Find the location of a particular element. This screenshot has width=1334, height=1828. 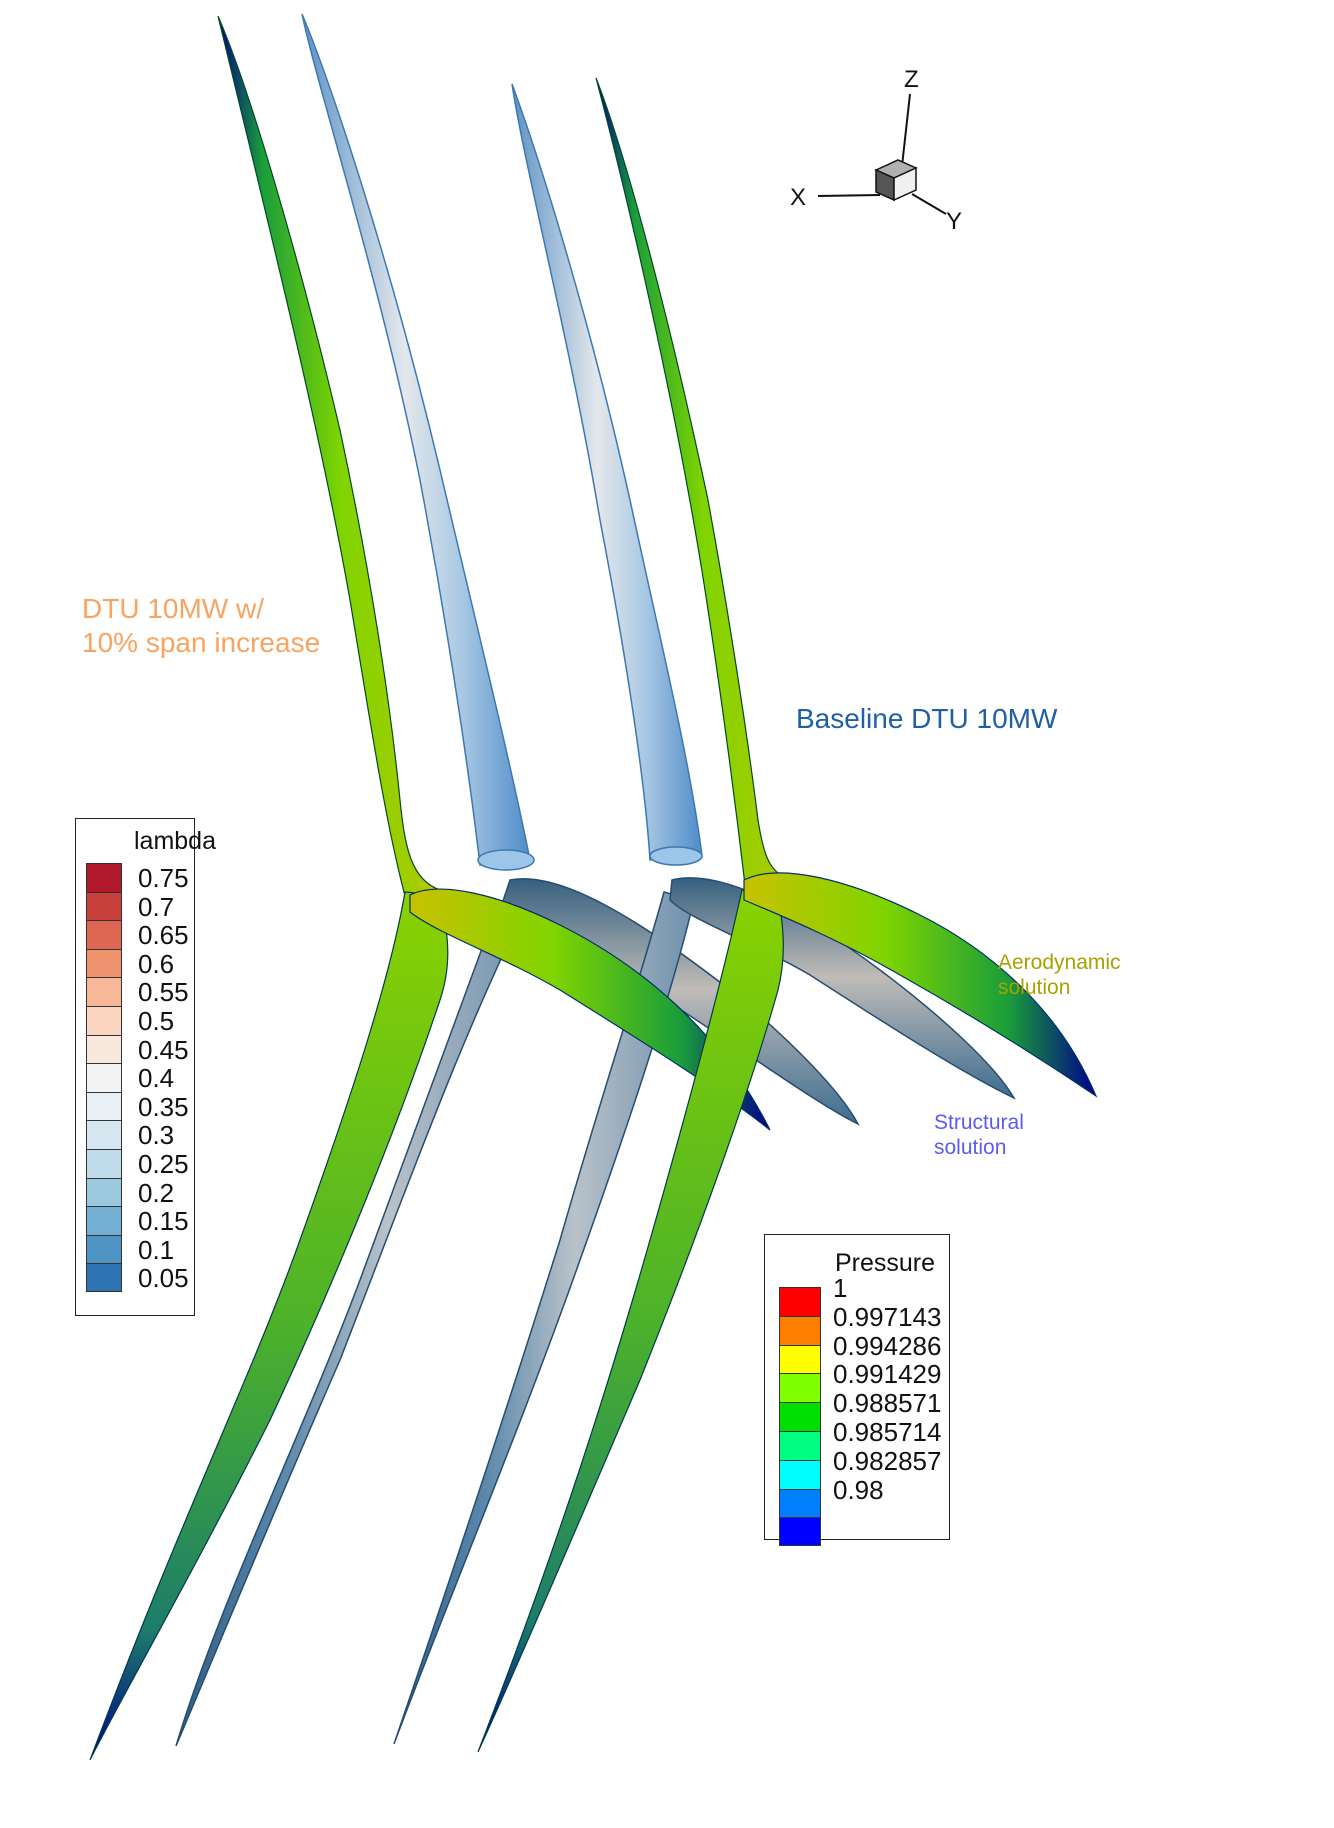

structural-label-line2: solution is located at coordinates (970, 1148).